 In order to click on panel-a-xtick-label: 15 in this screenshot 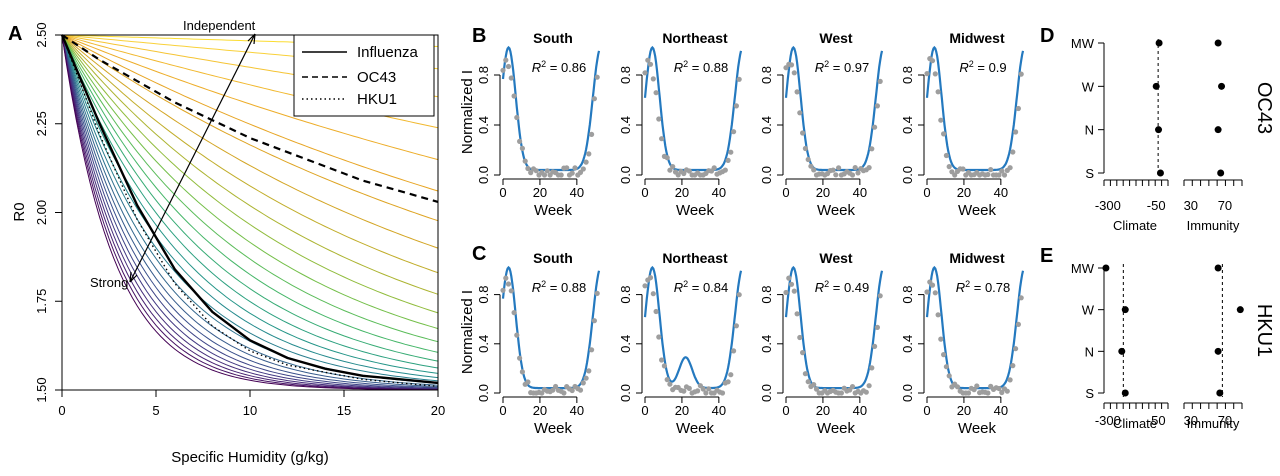, I will do `click(344, 410)`.